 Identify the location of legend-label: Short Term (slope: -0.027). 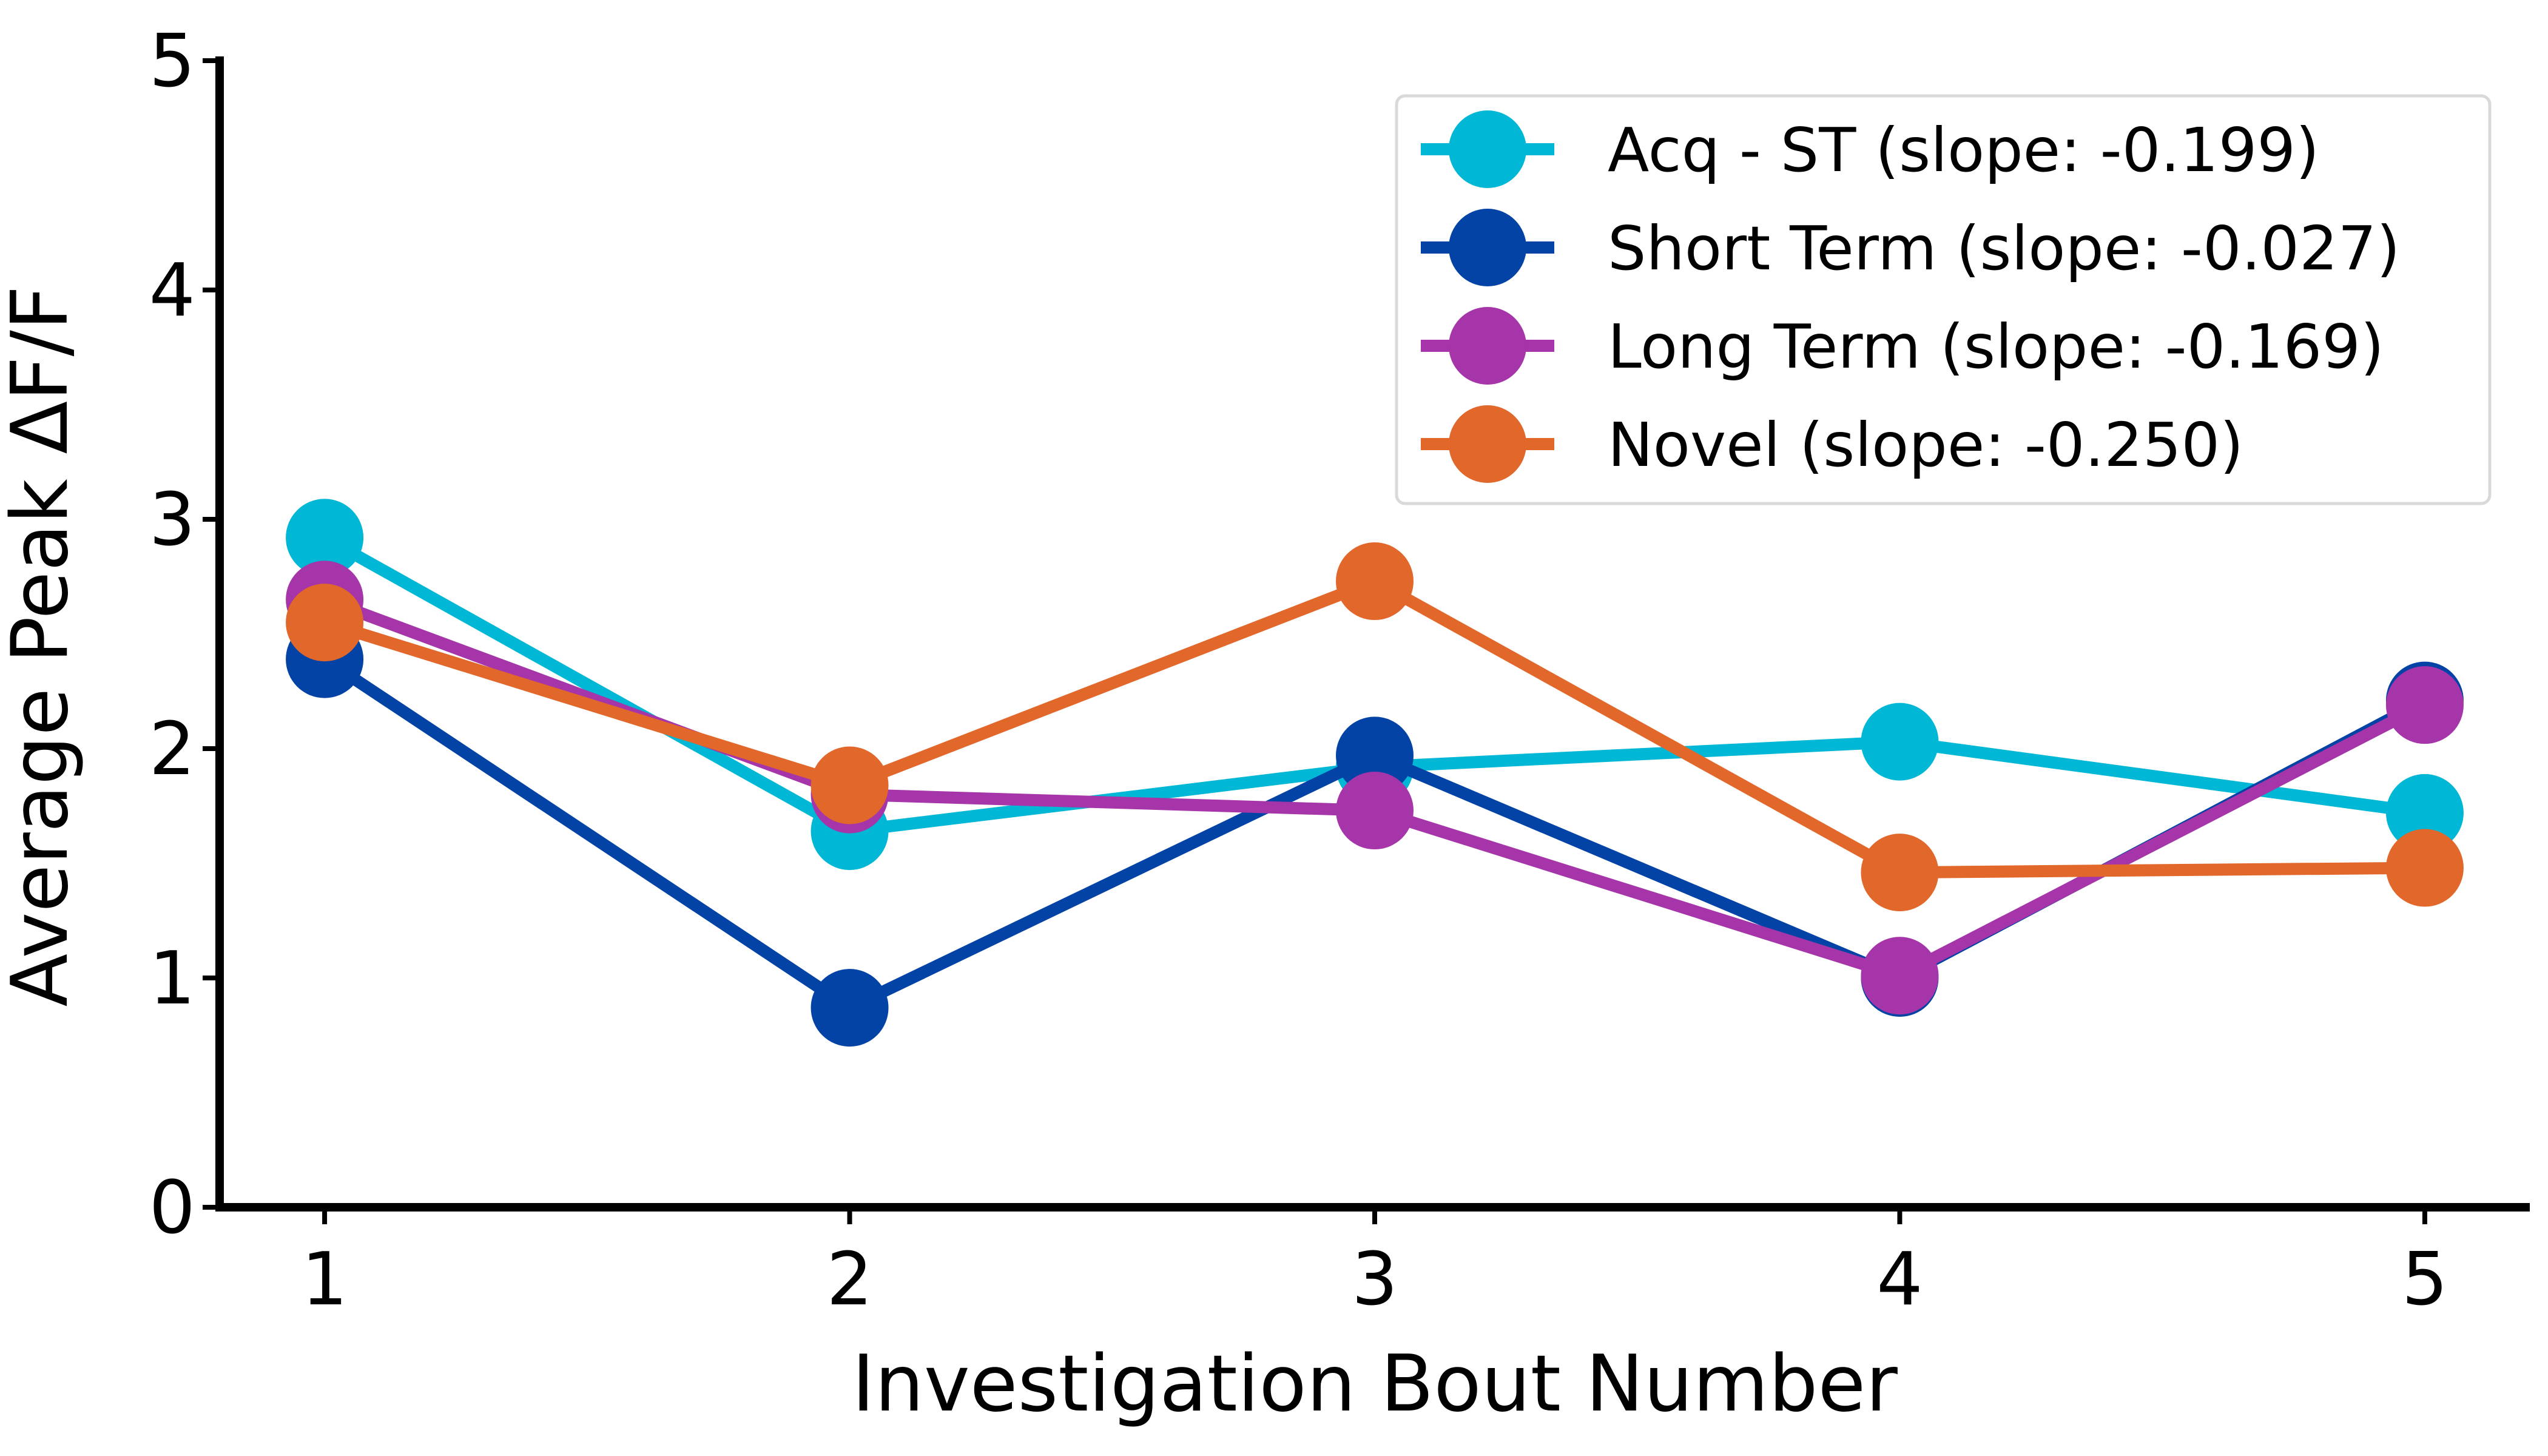
(2004, 248).